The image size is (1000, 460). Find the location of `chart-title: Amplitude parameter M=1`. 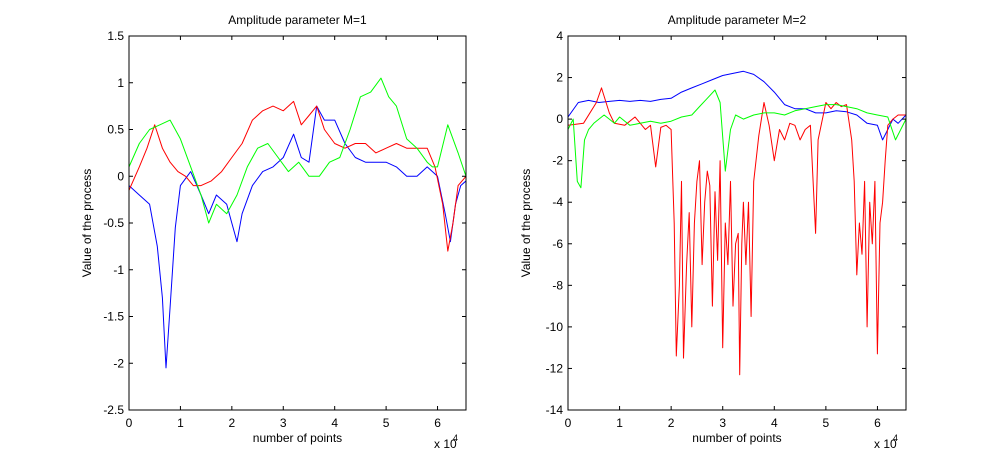

chart-title: Amplitude parameter M=1 is located at coordinates (297, 20).